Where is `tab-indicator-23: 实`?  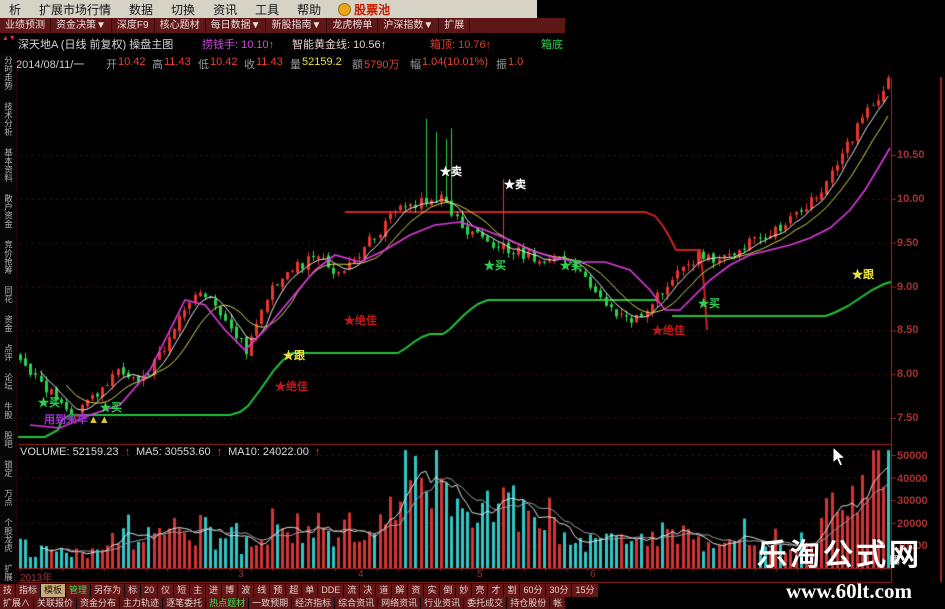 tab-indicator-23: 实 is located at coordinates (432, 590).